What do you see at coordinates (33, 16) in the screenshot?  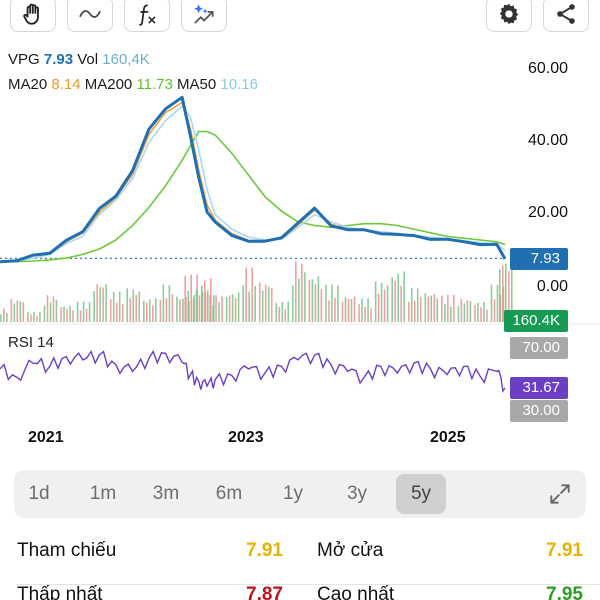 I see `hand-tool-button` at bounding box center [33, 16].